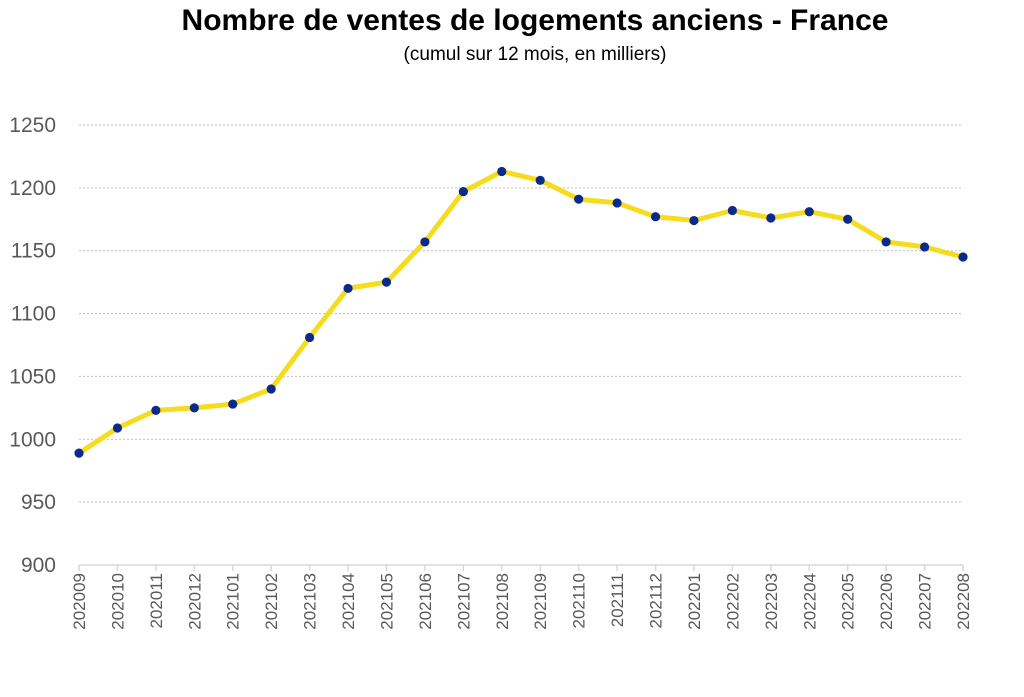  What do you see at coordinates (963, 601) in the screenshot?
I see `x-tick-label: 202208` at bounding box center [963, 601].